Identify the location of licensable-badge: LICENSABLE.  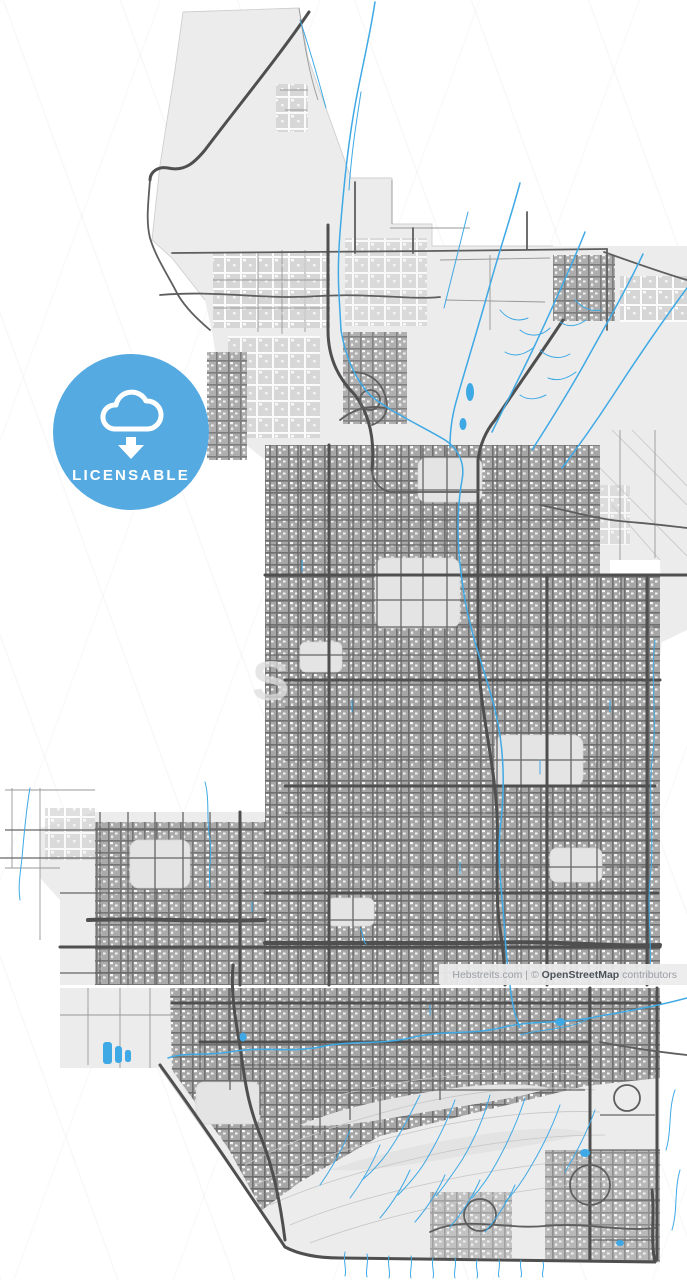
(131, 432).